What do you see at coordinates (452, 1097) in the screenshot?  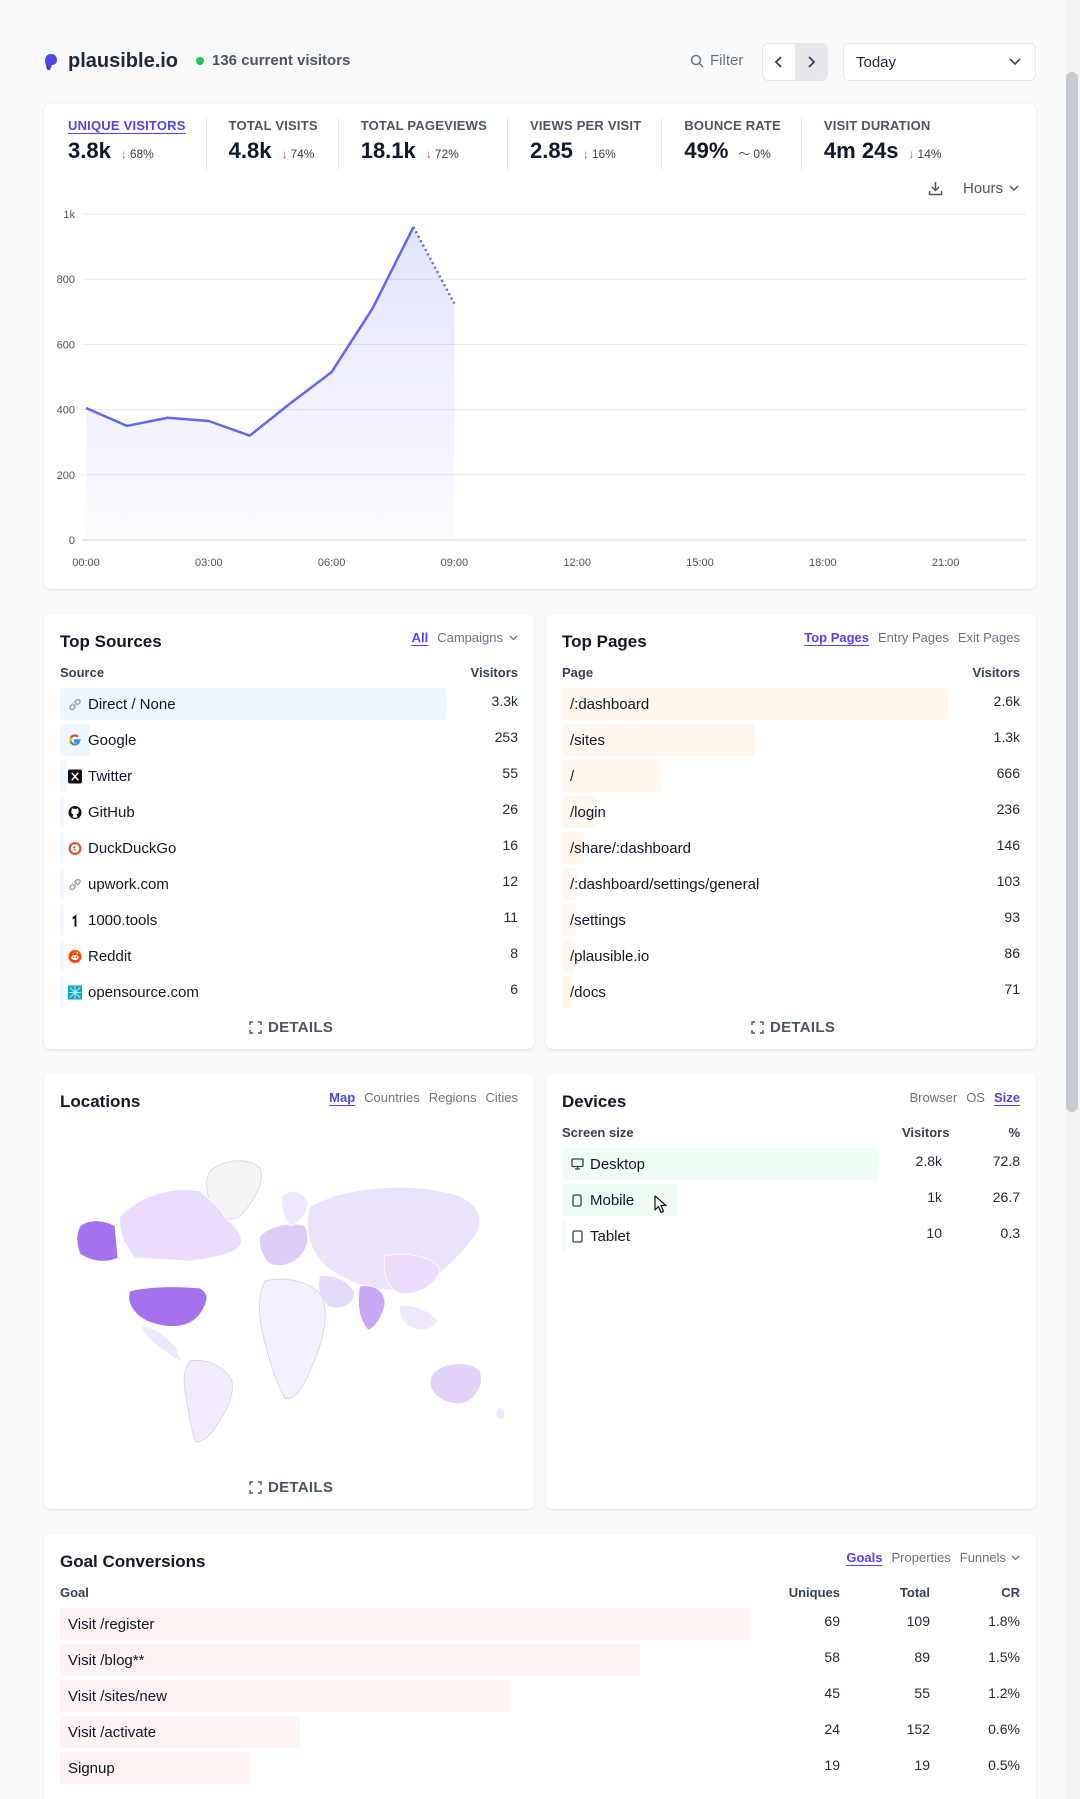 I see `tab-regions: Regions` at bounding box center [452, 1097].